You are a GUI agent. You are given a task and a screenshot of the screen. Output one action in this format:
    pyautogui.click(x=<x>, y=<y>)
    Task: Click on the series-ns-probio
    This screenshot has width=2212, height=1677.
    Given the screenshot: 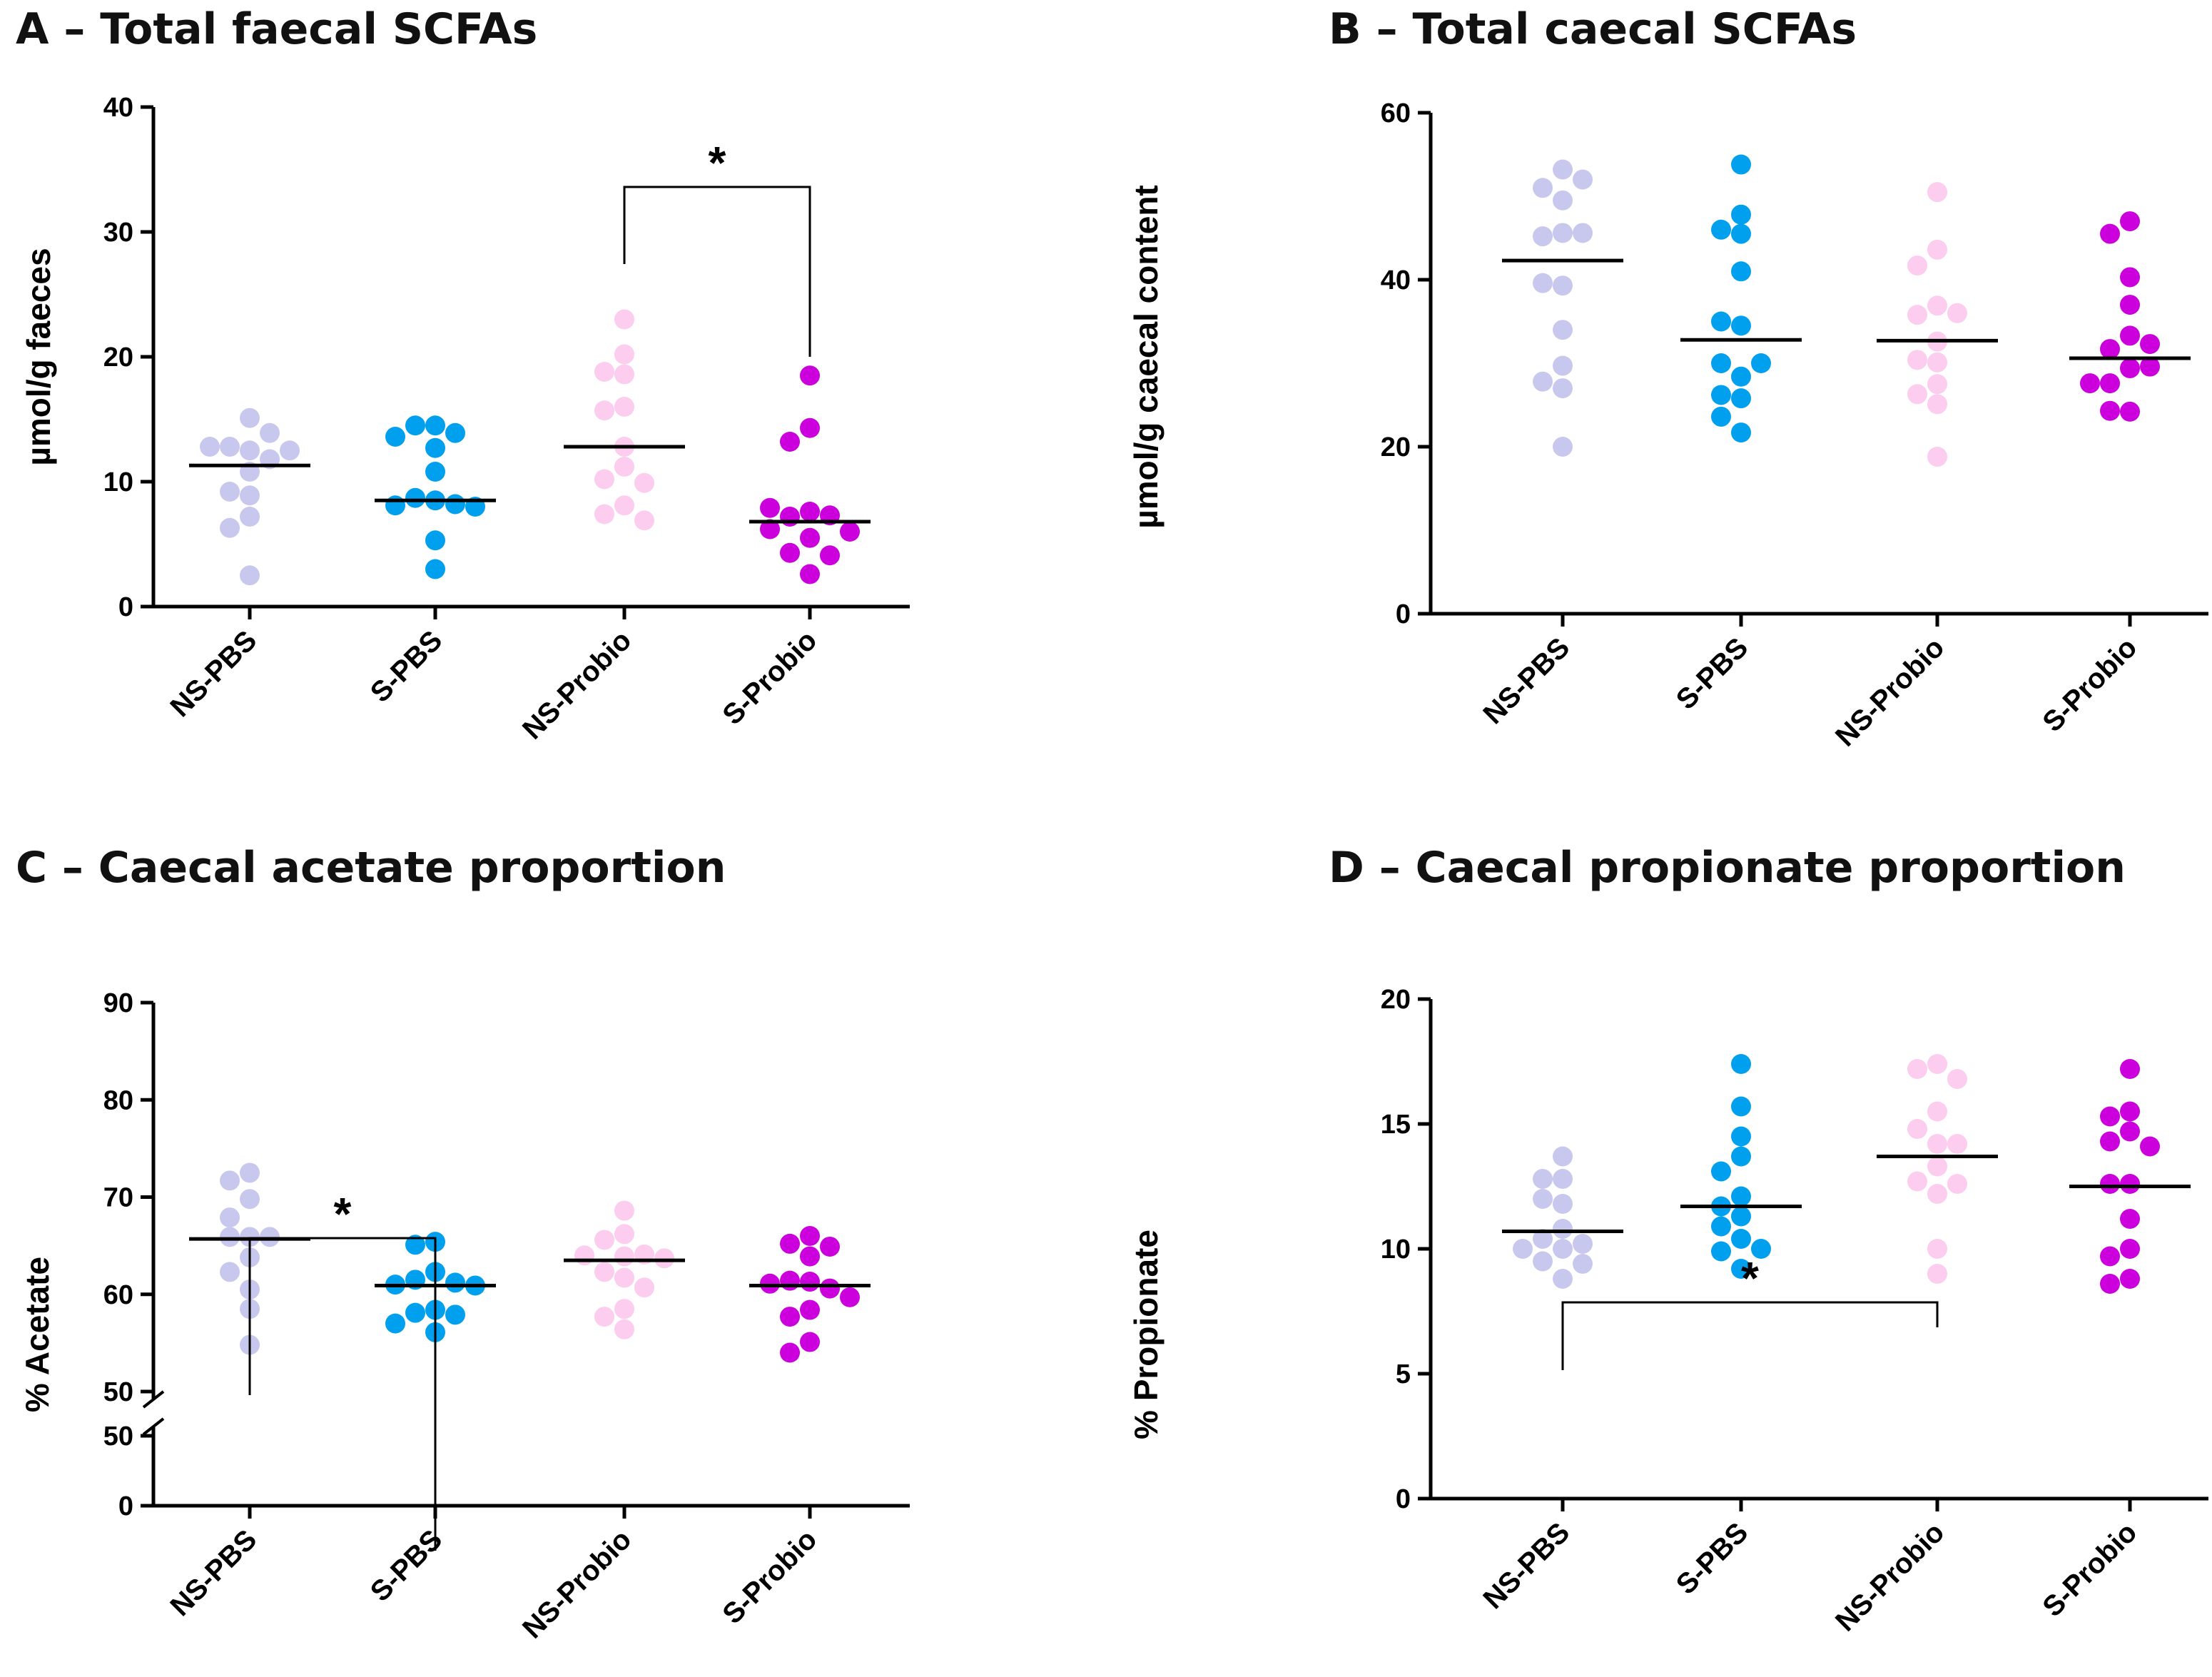 What is the action you would take?
    pyautogui.click(x=624, y=1269)
    